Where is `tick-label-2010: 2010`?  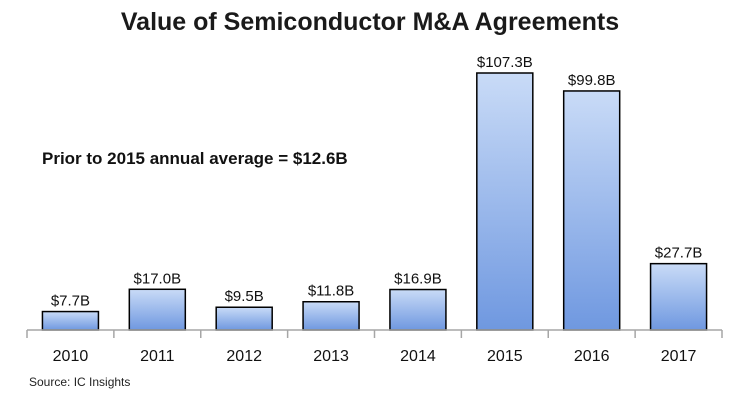 tick-label-2010: 2010 is located at coordinates (71, 356).